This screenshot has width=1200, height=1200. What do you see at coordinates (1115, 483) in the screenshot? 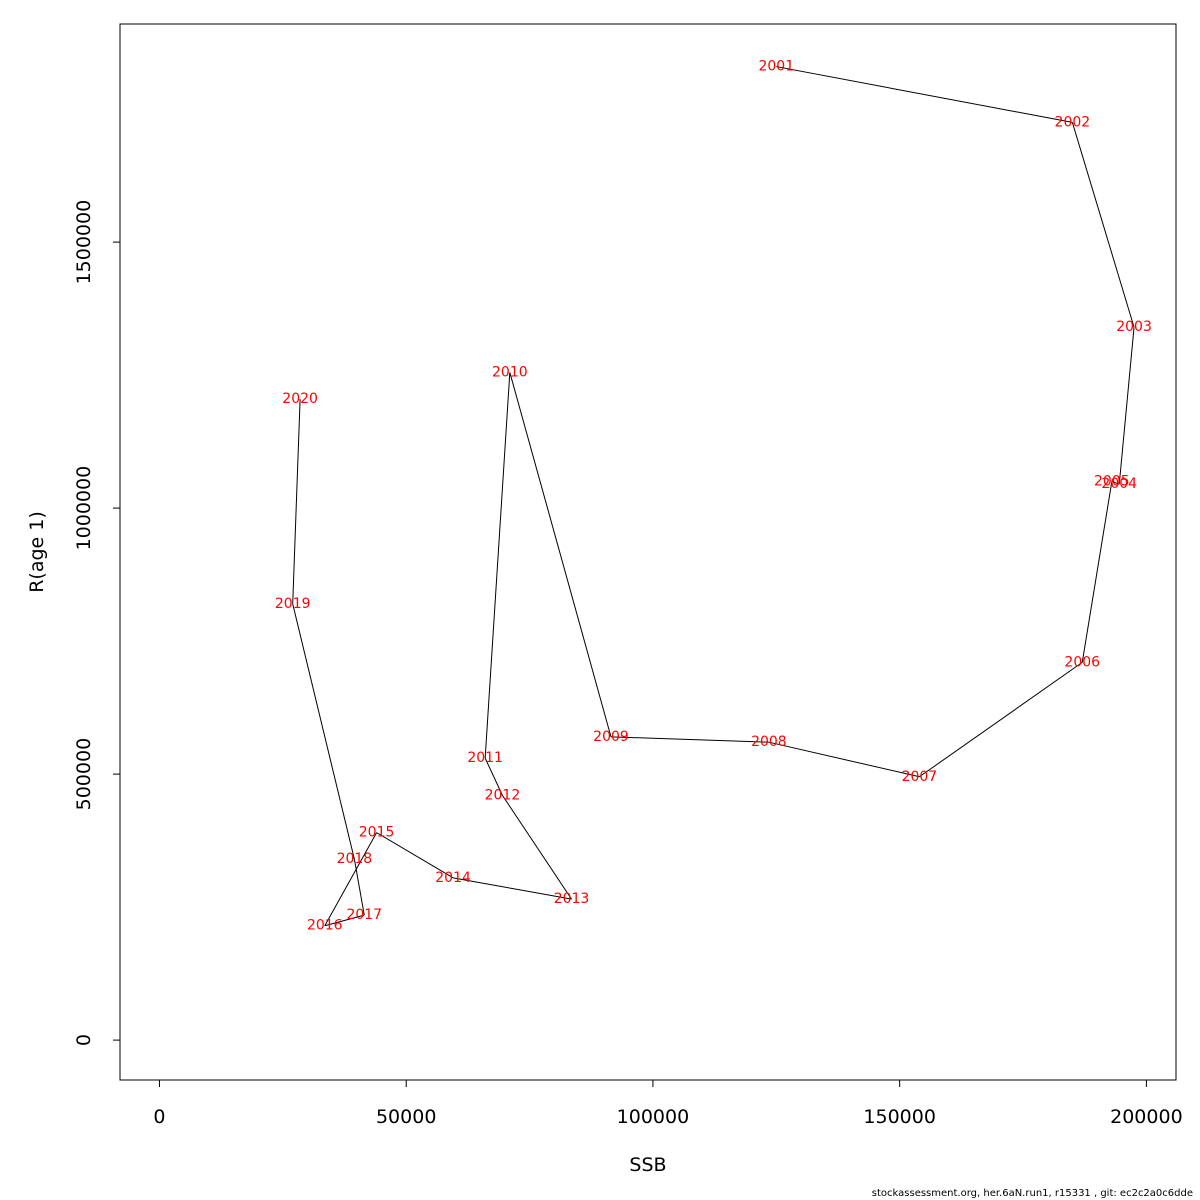
I see `trajectory-segment-2004-2005` at bounding box center [1115, 483].